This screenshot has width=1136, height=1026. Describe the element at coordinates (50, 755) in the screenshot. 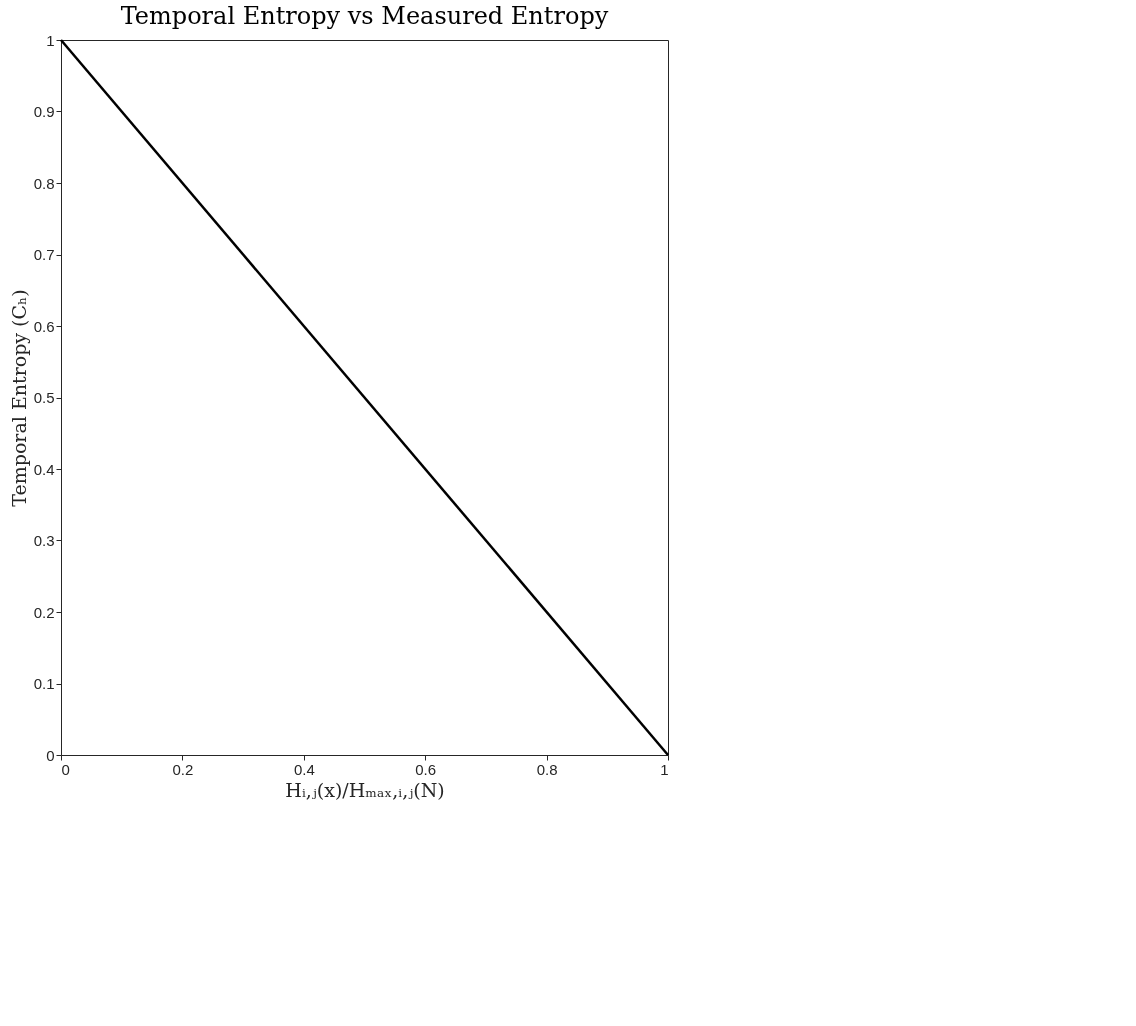

I see `y-tick-label: 0` at that location.